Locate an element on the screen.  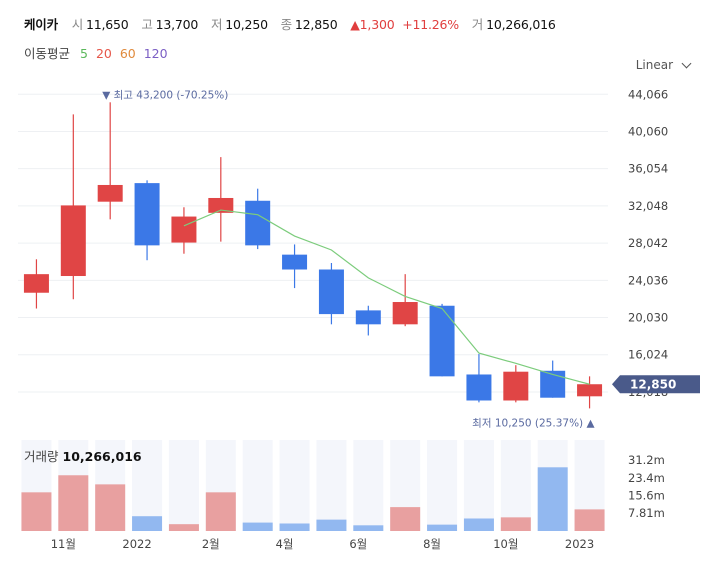
x-tick-label: 2월 is located at coordinates (211, 544).